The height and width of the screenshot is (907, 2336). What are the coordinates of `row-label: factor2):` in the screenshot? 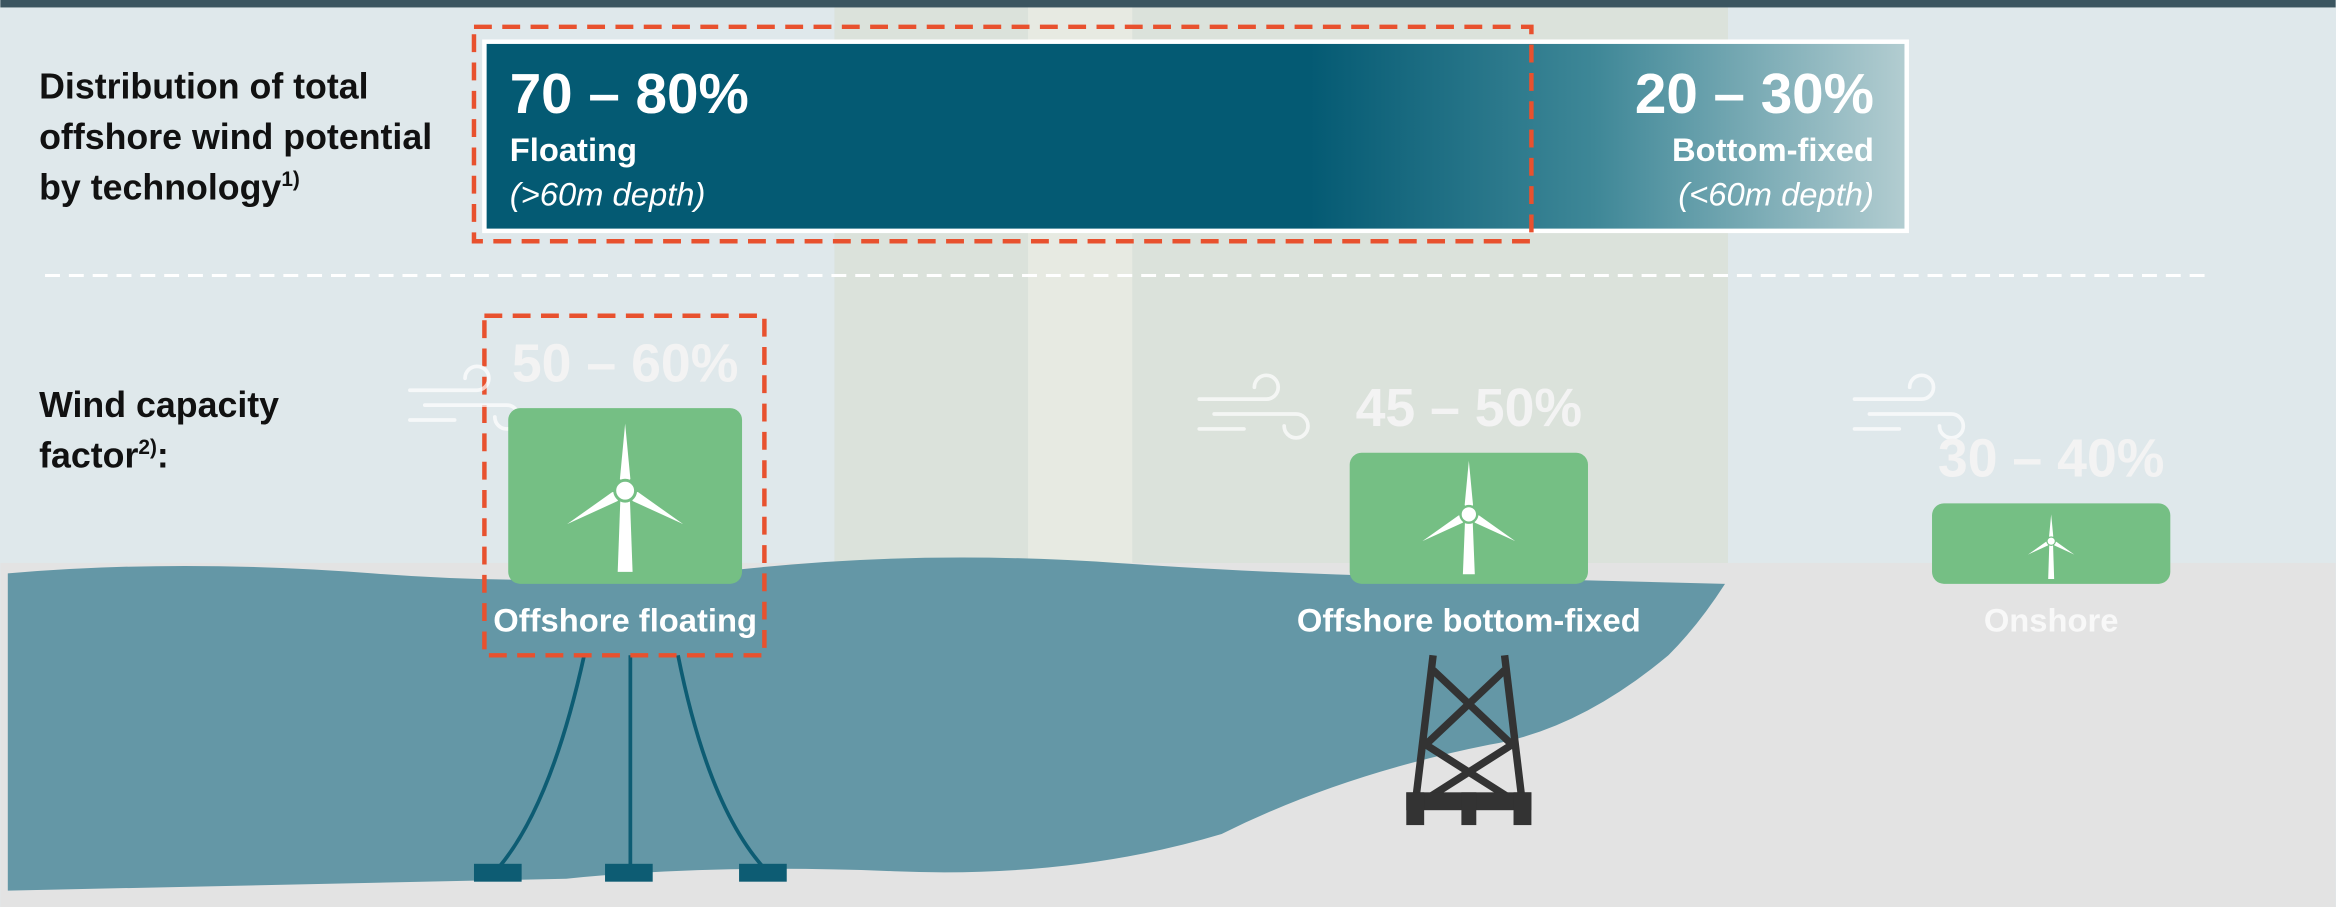 It's located at (104, 456).